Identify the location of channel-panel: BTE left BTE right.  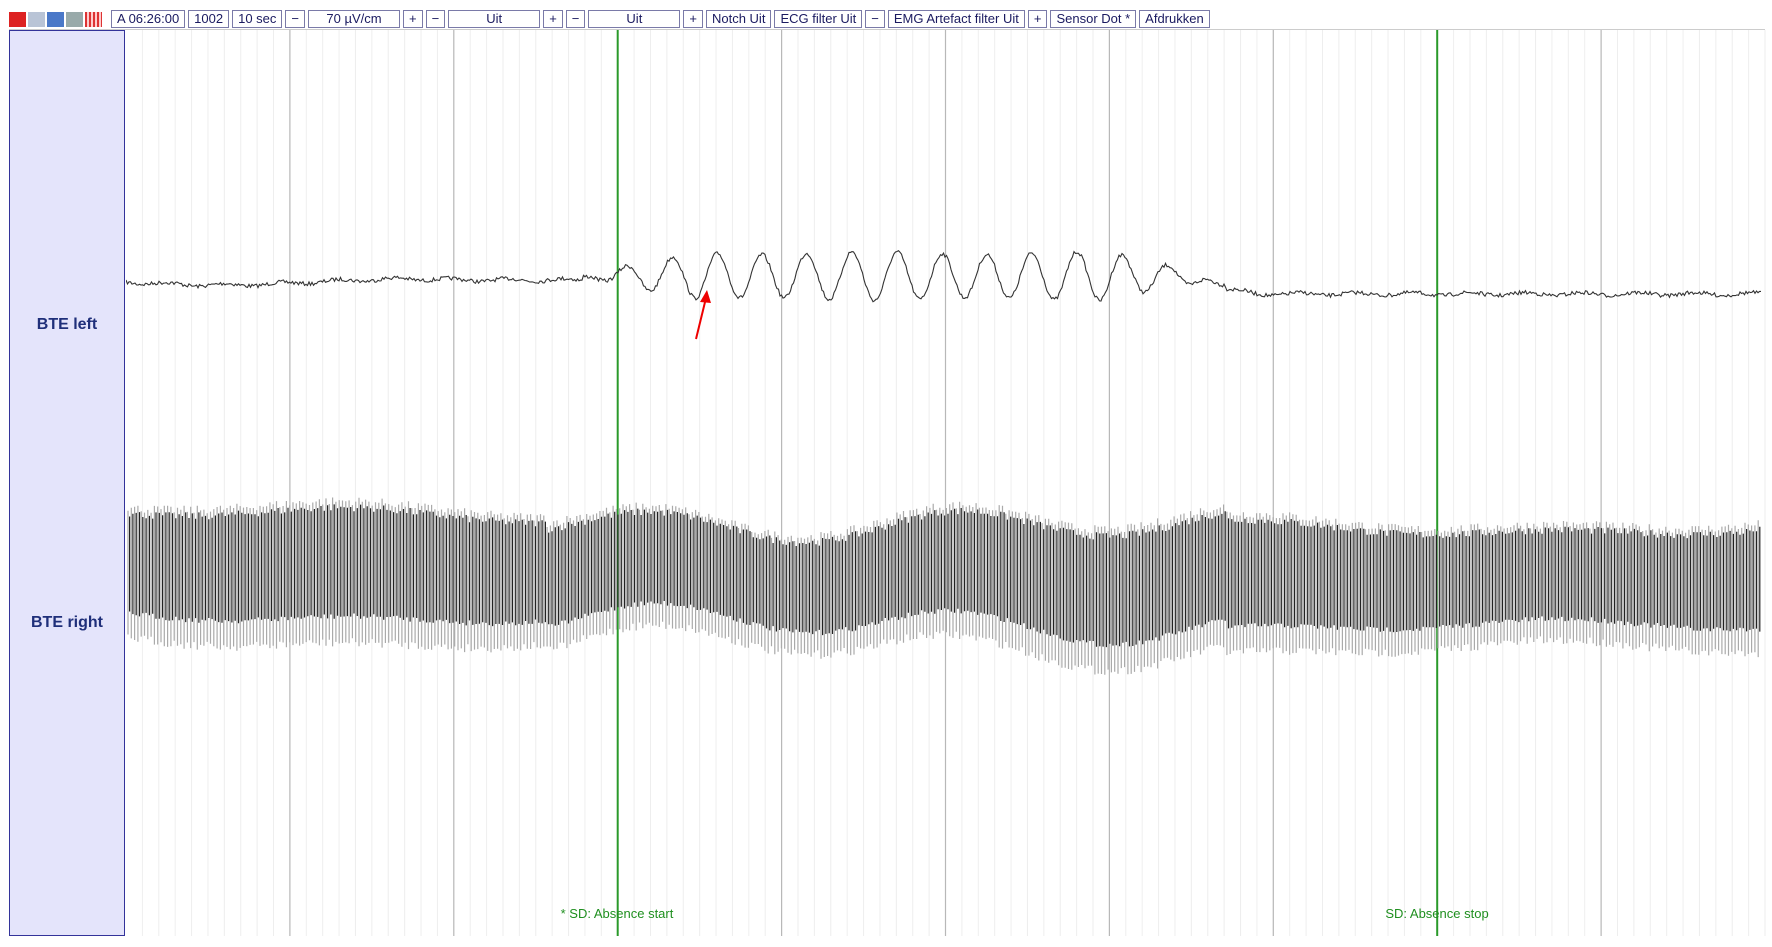
(67, 483).